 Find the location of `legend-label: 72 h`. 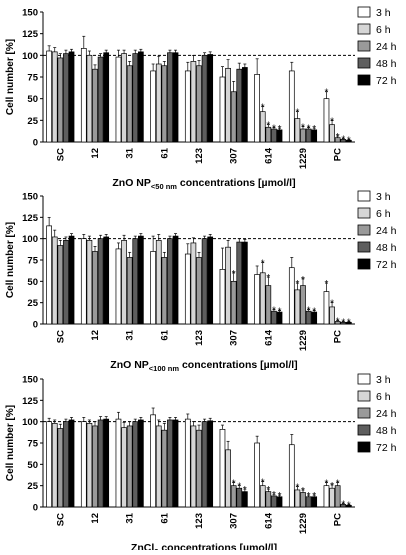

legend-label: 72 h is located at coordinates (386, 81).